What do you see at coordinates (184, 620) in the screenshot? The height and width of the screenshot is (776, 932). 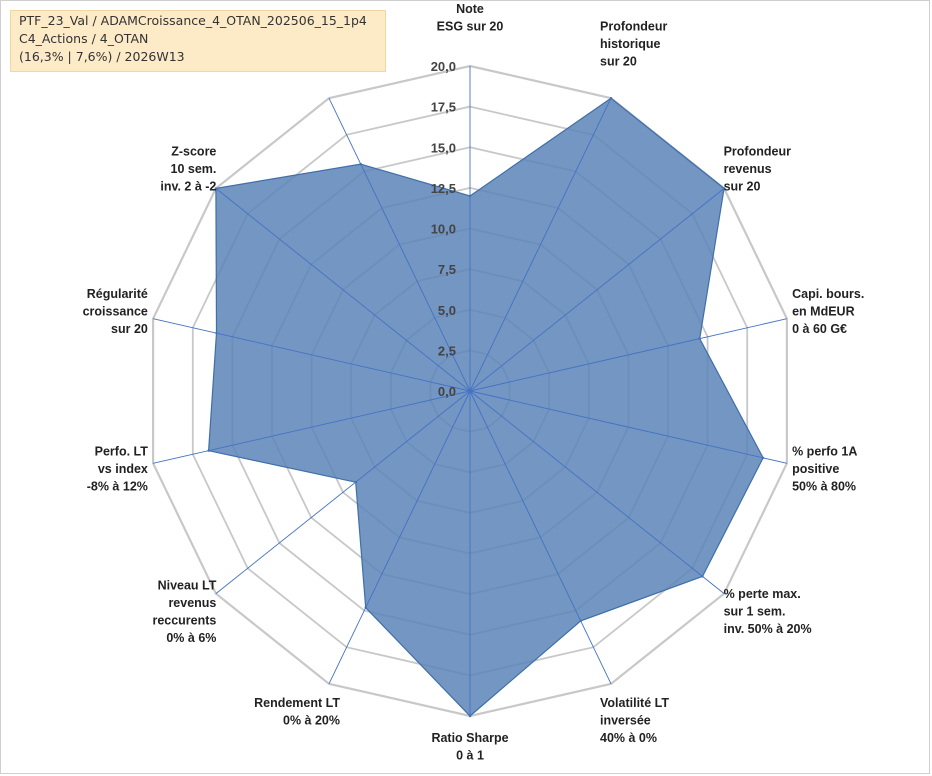 I see `axis-label-line: reccurents` at bounding box center [184, 620].